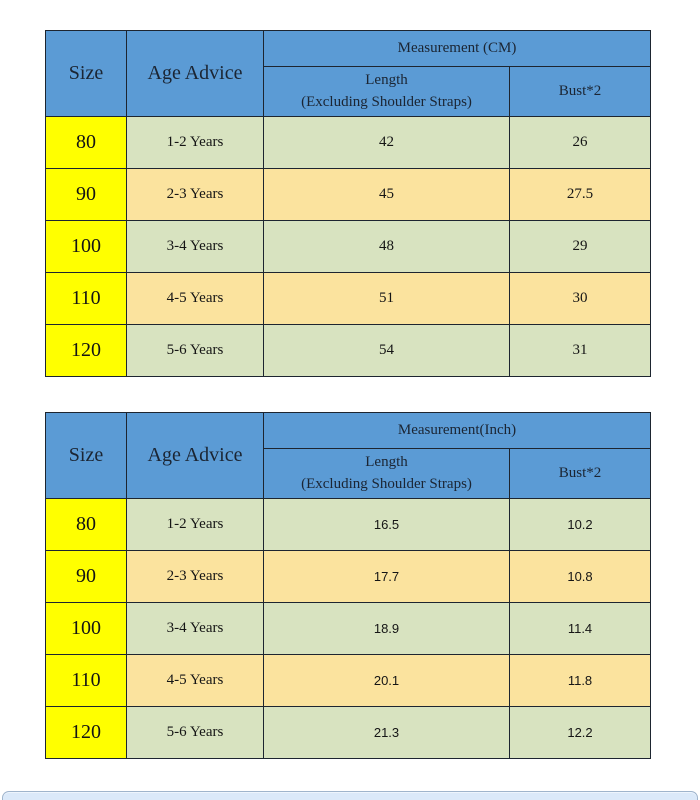 This screenshot has width=700, height=800. I want to click on bust-cell: 12.2, so click(580, 732).